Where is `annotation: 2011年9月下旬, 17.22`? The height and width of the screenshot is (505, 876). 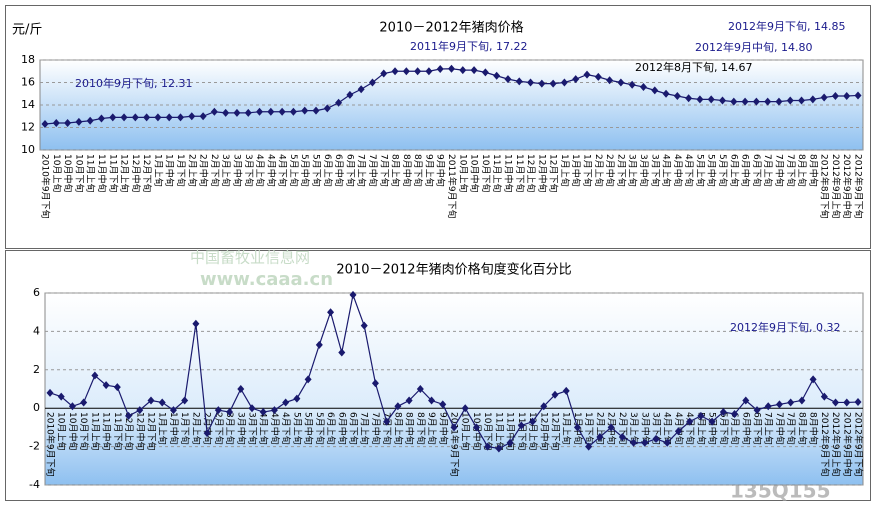 annotation: 2011年9月下旬, 17.22 is located at coordinates (468, 46).